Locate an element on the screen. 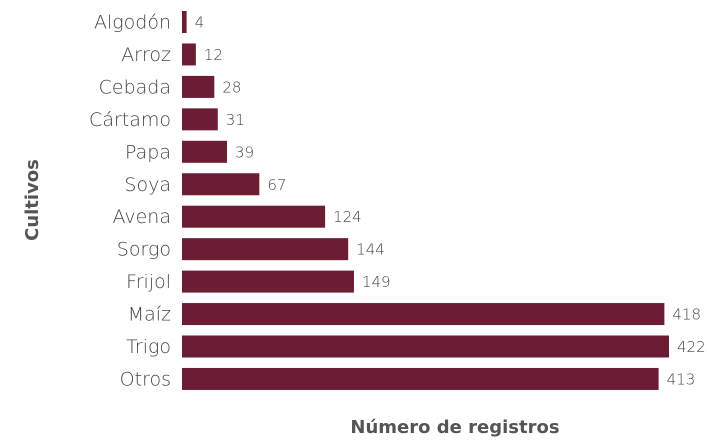 The height and width of the screenshot is (440, 707). category-label: Soya is located at coordinates (147, 185).